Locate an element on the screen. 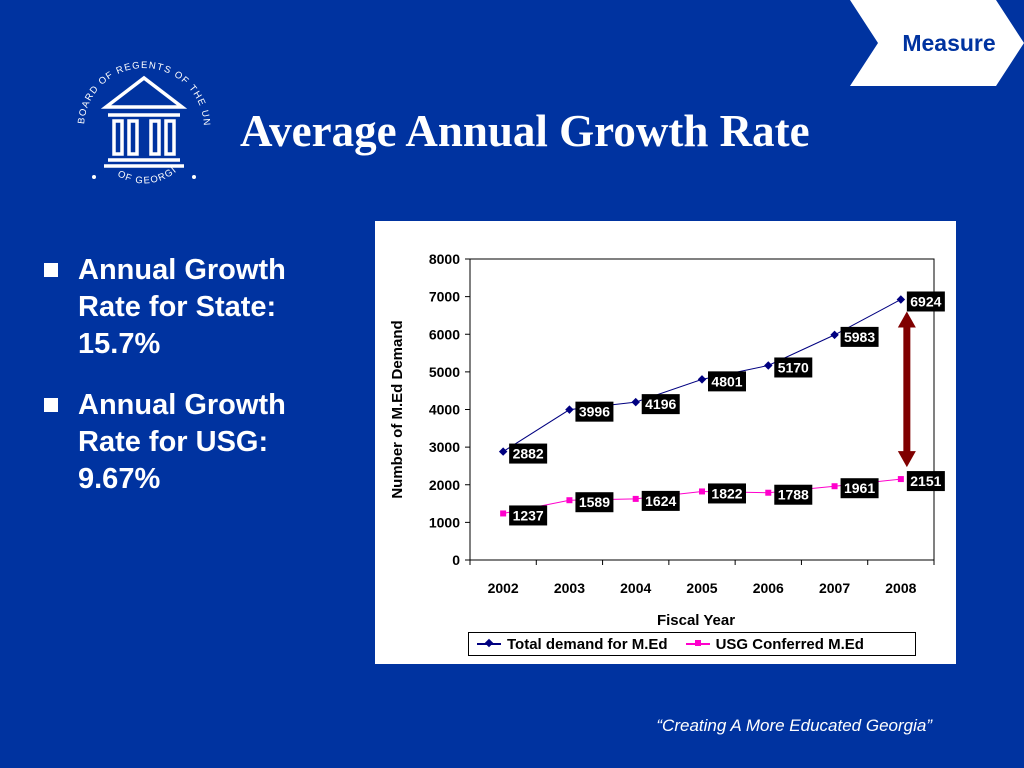 The height and width of the screenshot is (768, 1024). data-label: 6924 is located at coordinates (925, 301).